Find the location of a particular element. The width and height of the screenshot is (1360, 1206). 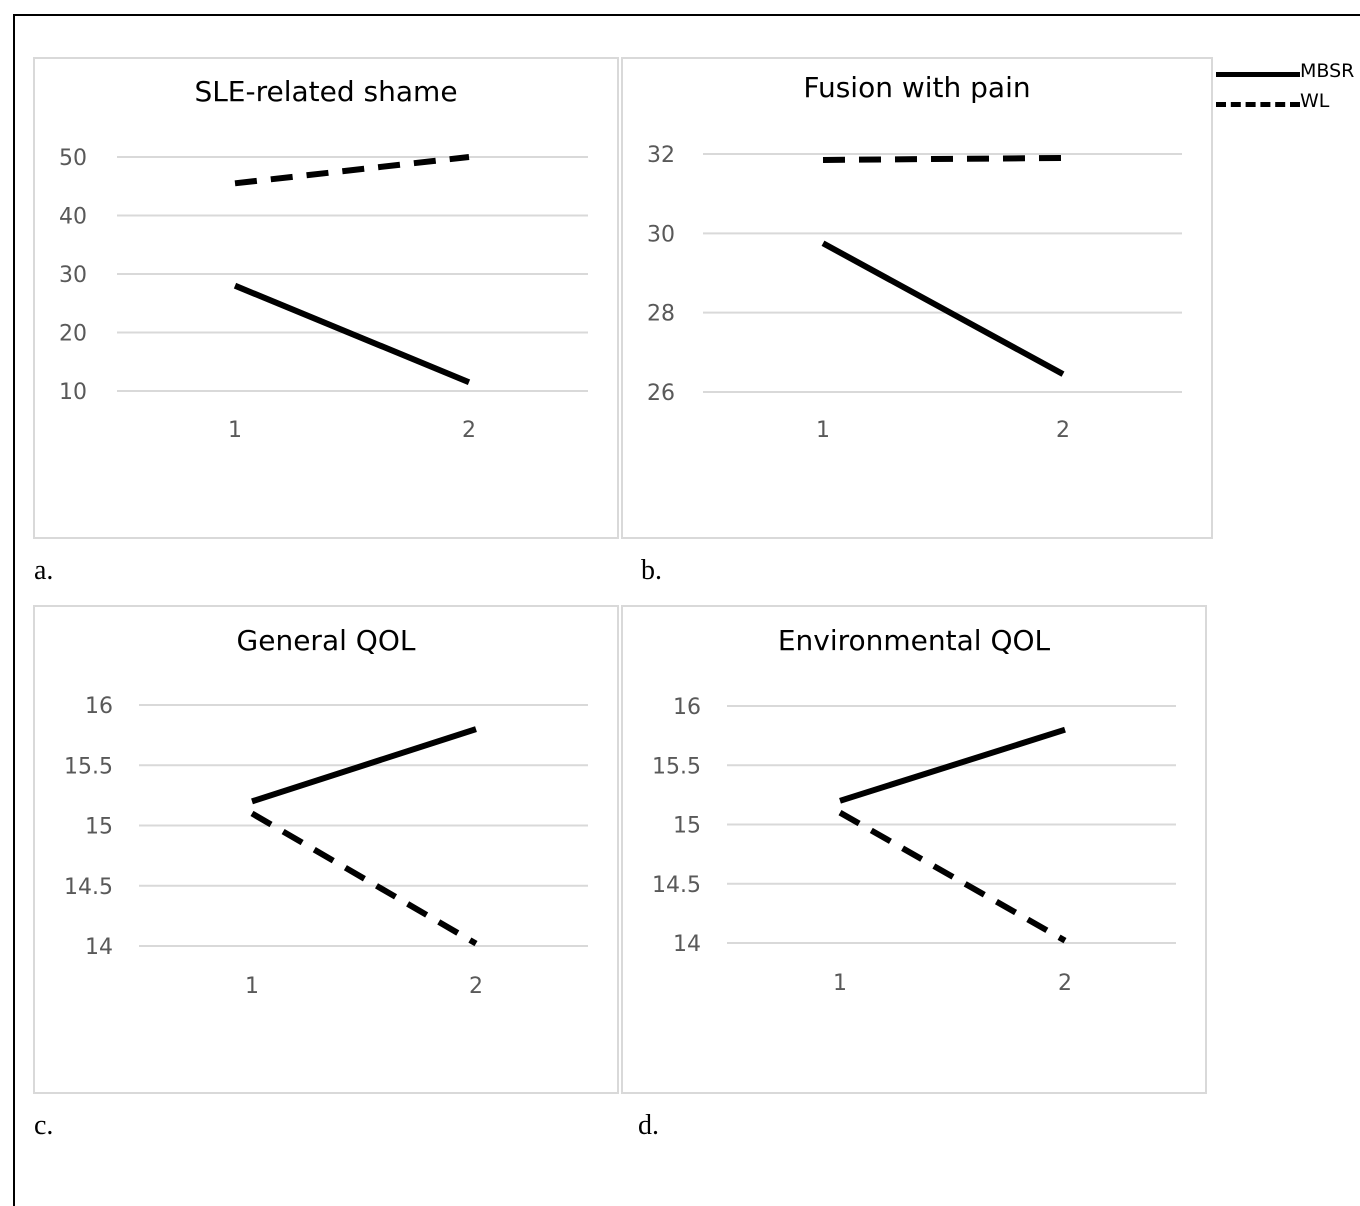

chart-svg: Fusion with pain 26 28 30 32 1 2 is located at coordinates (914, 257).